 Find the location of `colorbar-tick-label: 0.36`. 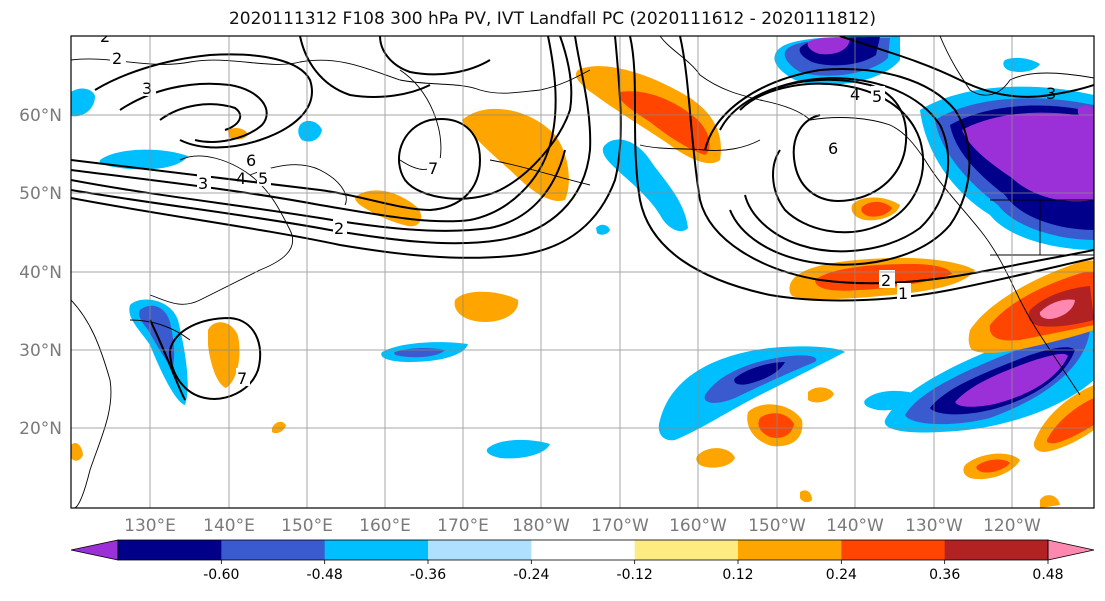

colorbar-tick-label: 0.36 is located at coordinates (944, 575).